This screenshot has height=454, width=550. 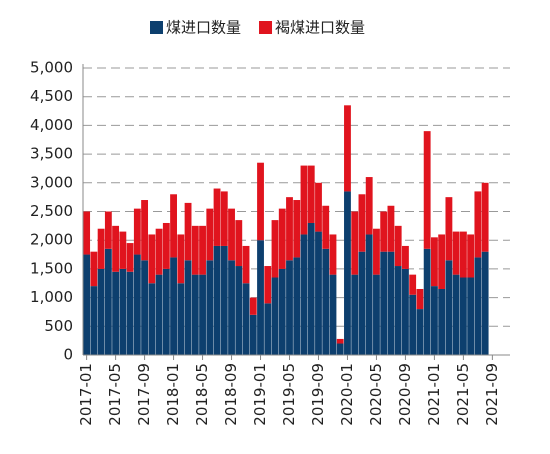 I want to click on x-tick-label: 2017-09, so click(x=144, y=394).